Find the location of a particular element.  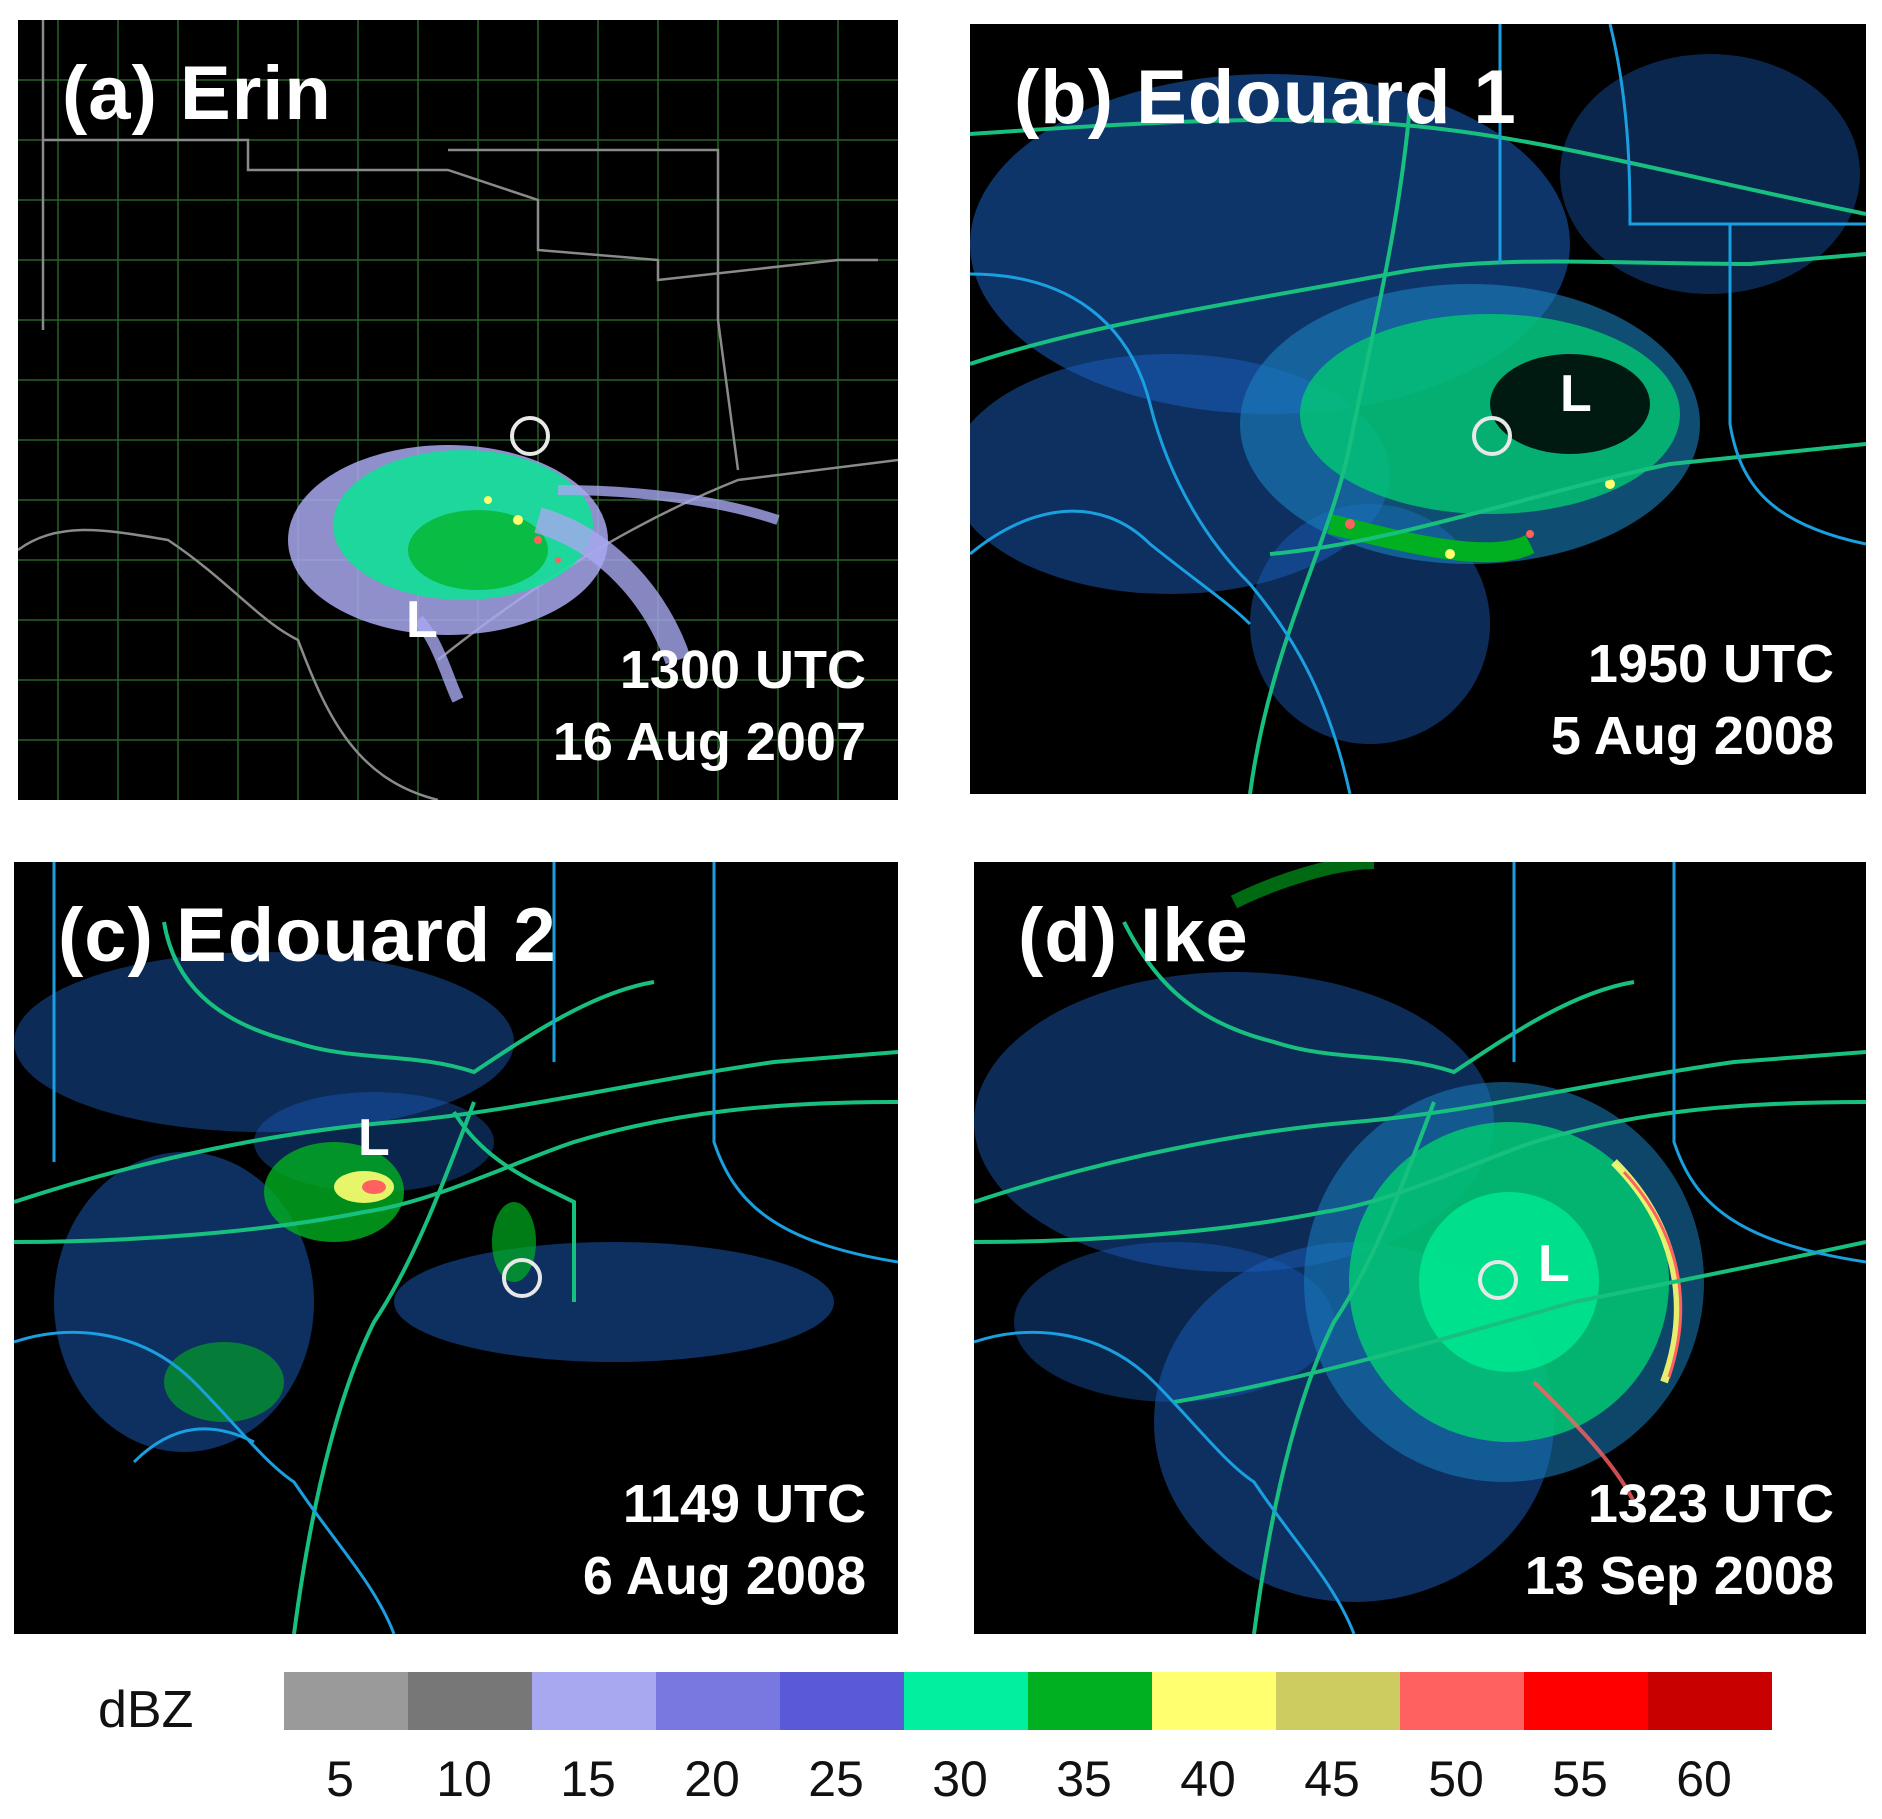

color-scale-tick-label: 25 is located at coordinates (836, 1779).